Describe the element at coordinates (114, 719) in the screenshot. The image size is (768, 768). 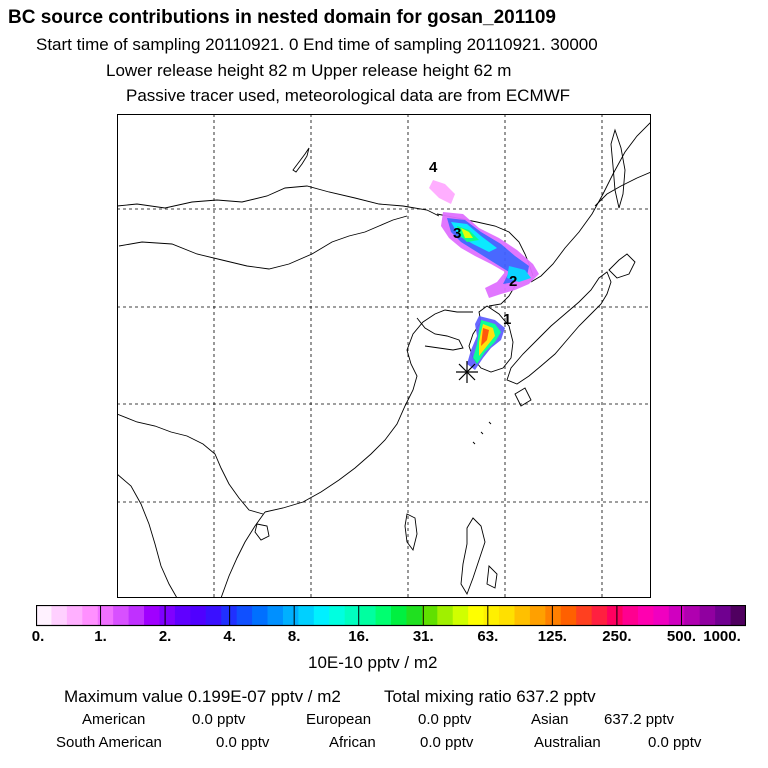
I see `region-name: American` at that location.